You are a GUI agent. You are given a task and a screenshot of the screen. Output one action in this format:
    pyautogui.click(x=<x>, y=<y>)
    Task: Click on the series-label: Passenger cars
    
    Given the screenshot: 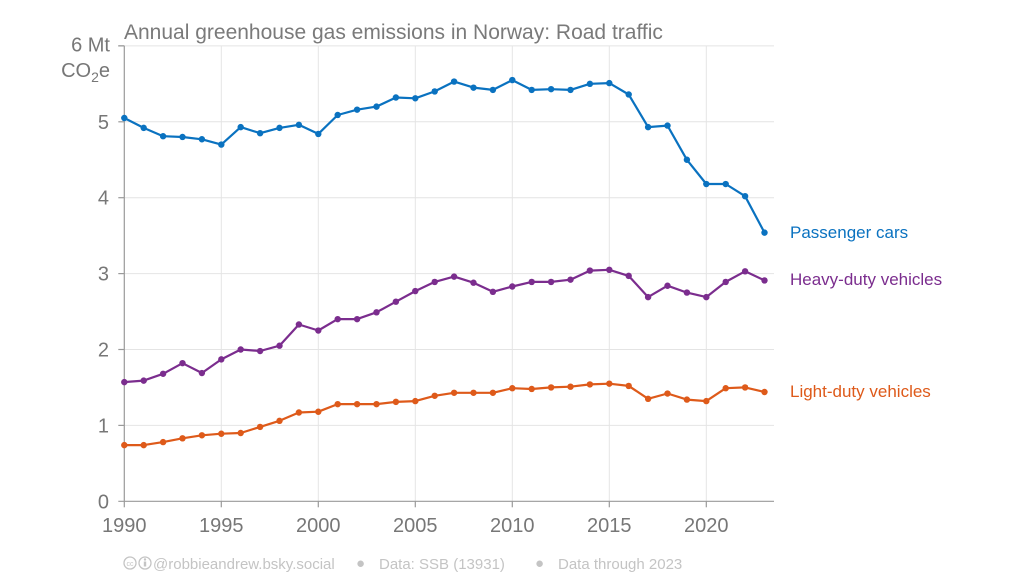 What is the action you would take?
    pyautogui.click(x=849, y=232)
    